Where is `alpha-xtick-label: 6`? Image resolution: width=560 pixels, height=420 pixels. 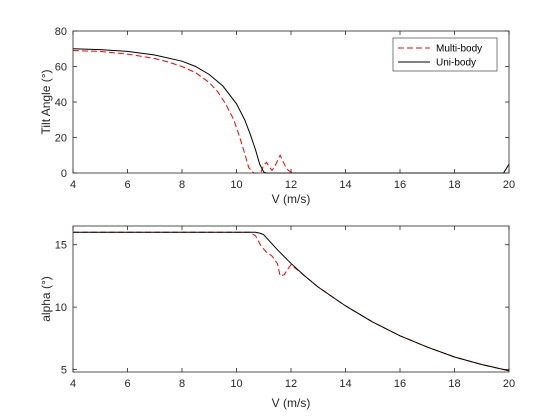 alpha-xtick-label: 6 is located at coordinates (127, 384).